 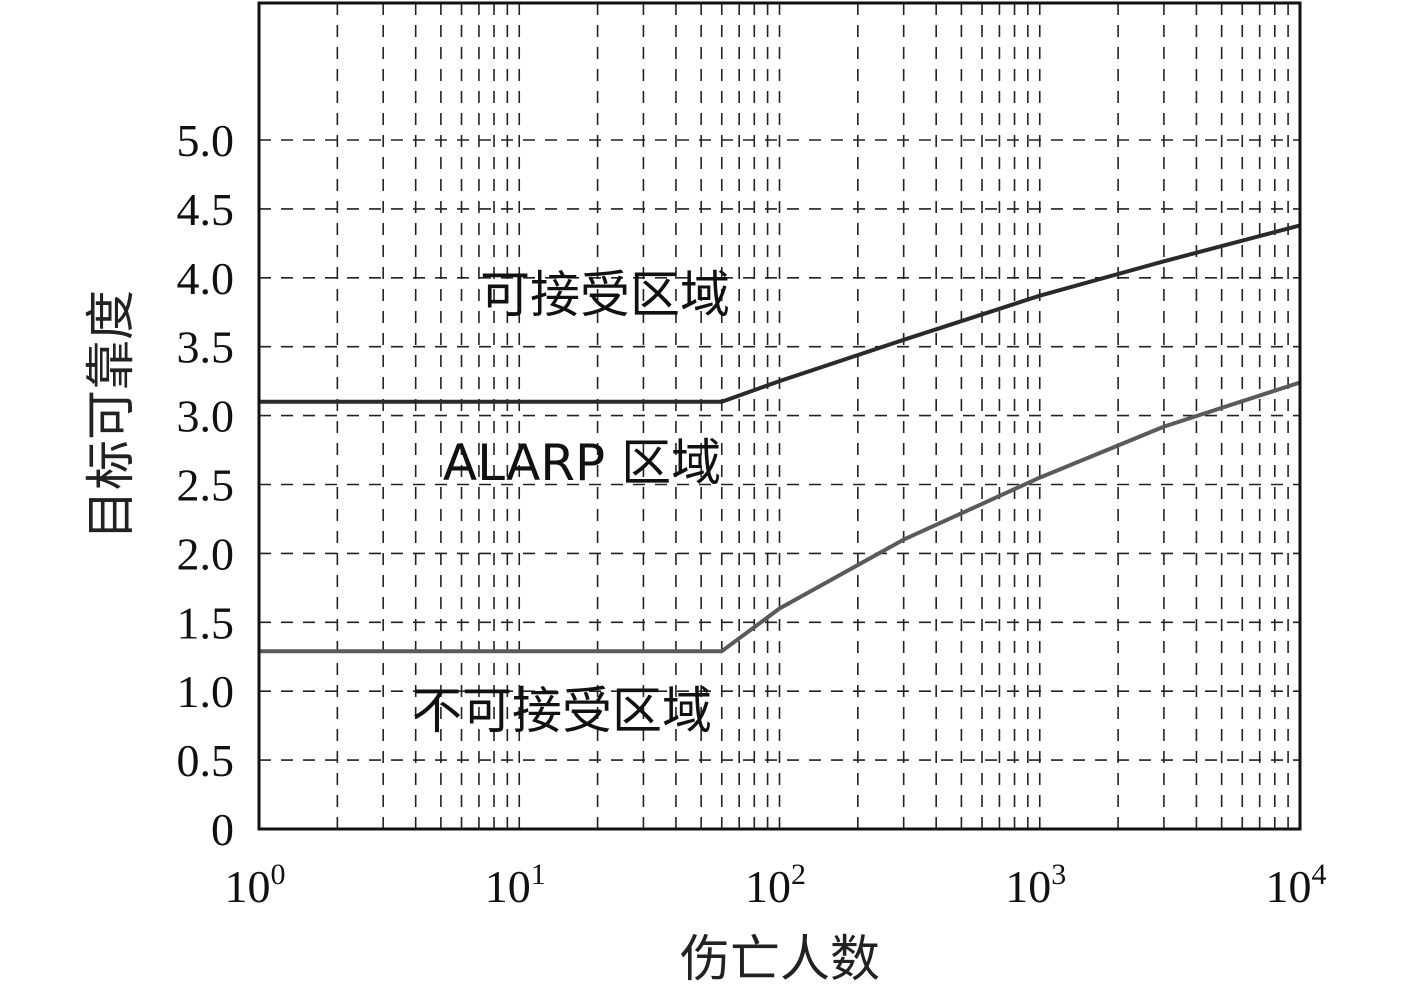 I want to click on x-tick-label: 10¹, so click(x=515, y=885).